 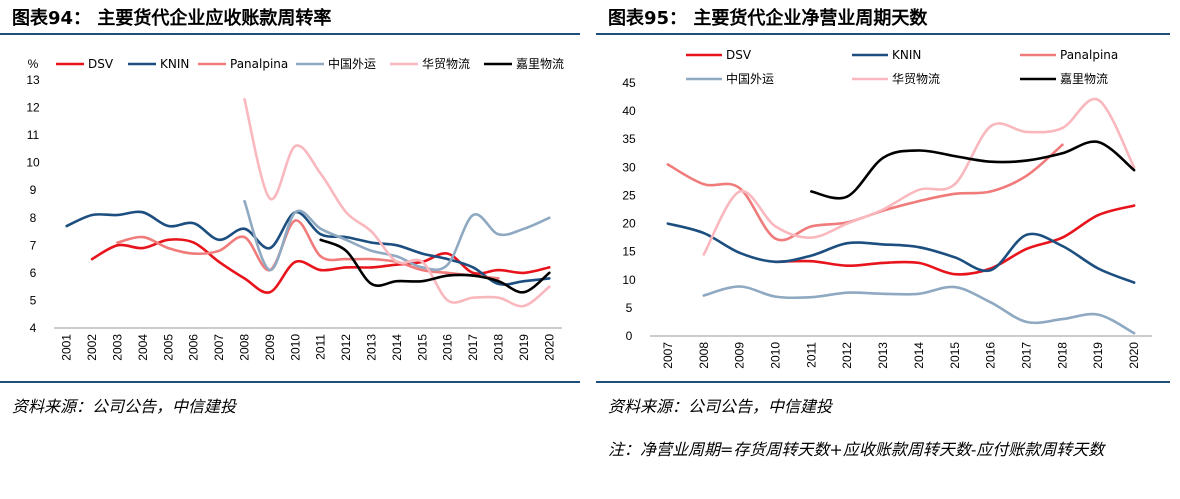 I want to click on left-x-tick-label: 2010, so click(x=295, y=347).